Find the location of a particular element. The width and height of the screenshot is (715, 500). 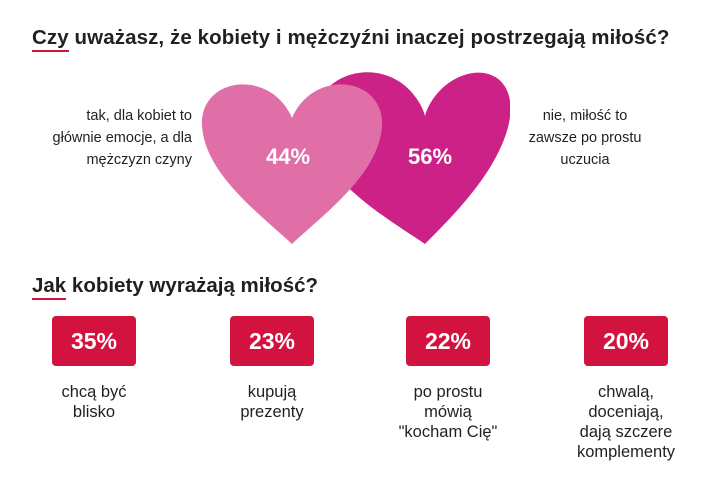

stat-label-line: blisko is located at coordinates (94, 412).